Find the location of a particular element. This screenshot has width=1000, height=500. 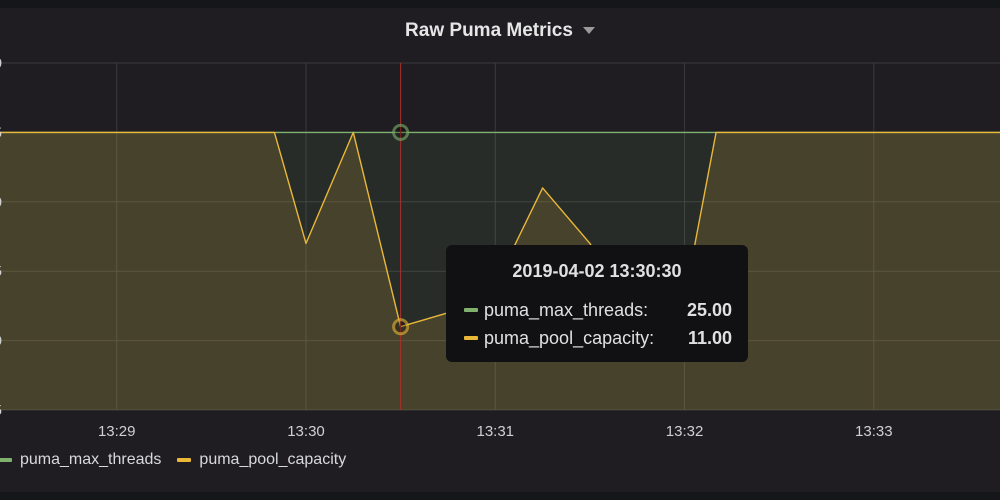

y-tick-label: 10 is located at coordinates (1, 341).